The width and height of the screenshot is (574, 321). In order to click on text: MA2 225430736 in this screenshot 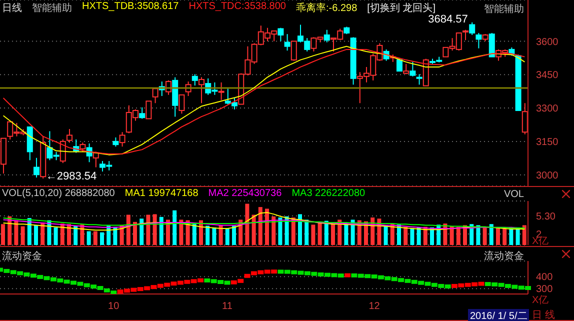, I will do `click(245, 193)`.